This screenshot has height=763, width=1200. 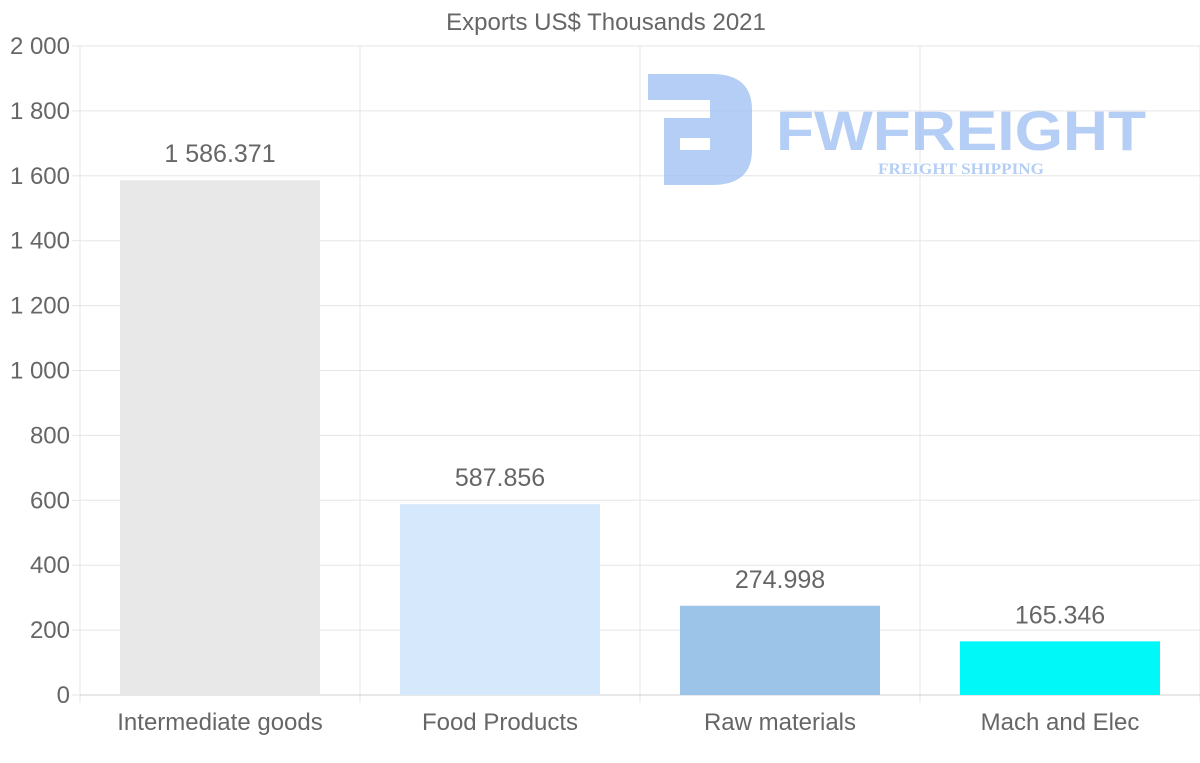 I want to click on fwfreight-logo-mark-icon, so click(x=700, y=129).